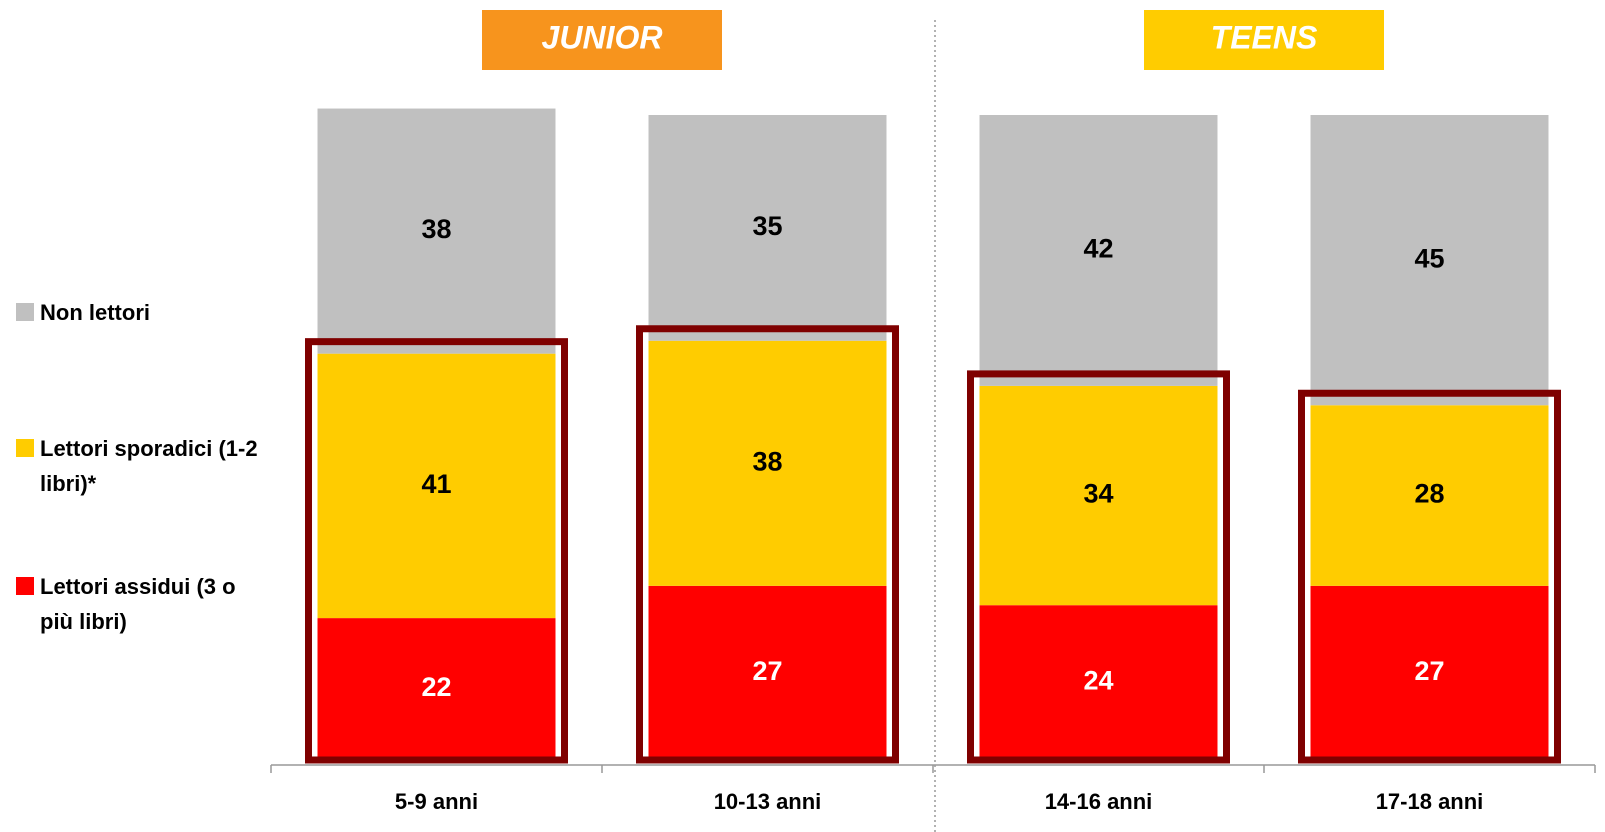  Describe the element at coordinates (602, 37) in the screenshot. I see `group-header: JUNIOR` at that location.